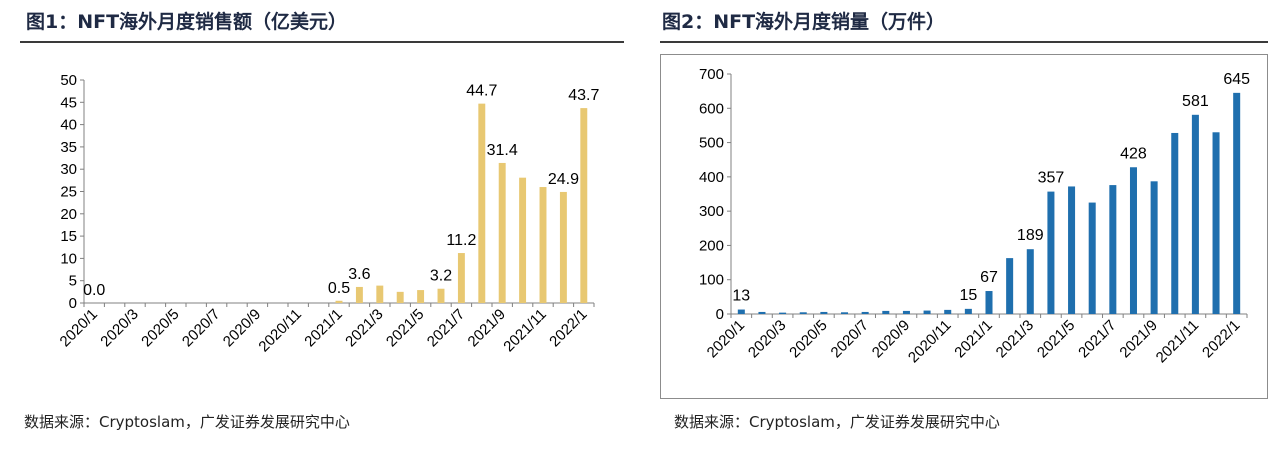  I want to click on data-label: 0.5, so click(339, 288).